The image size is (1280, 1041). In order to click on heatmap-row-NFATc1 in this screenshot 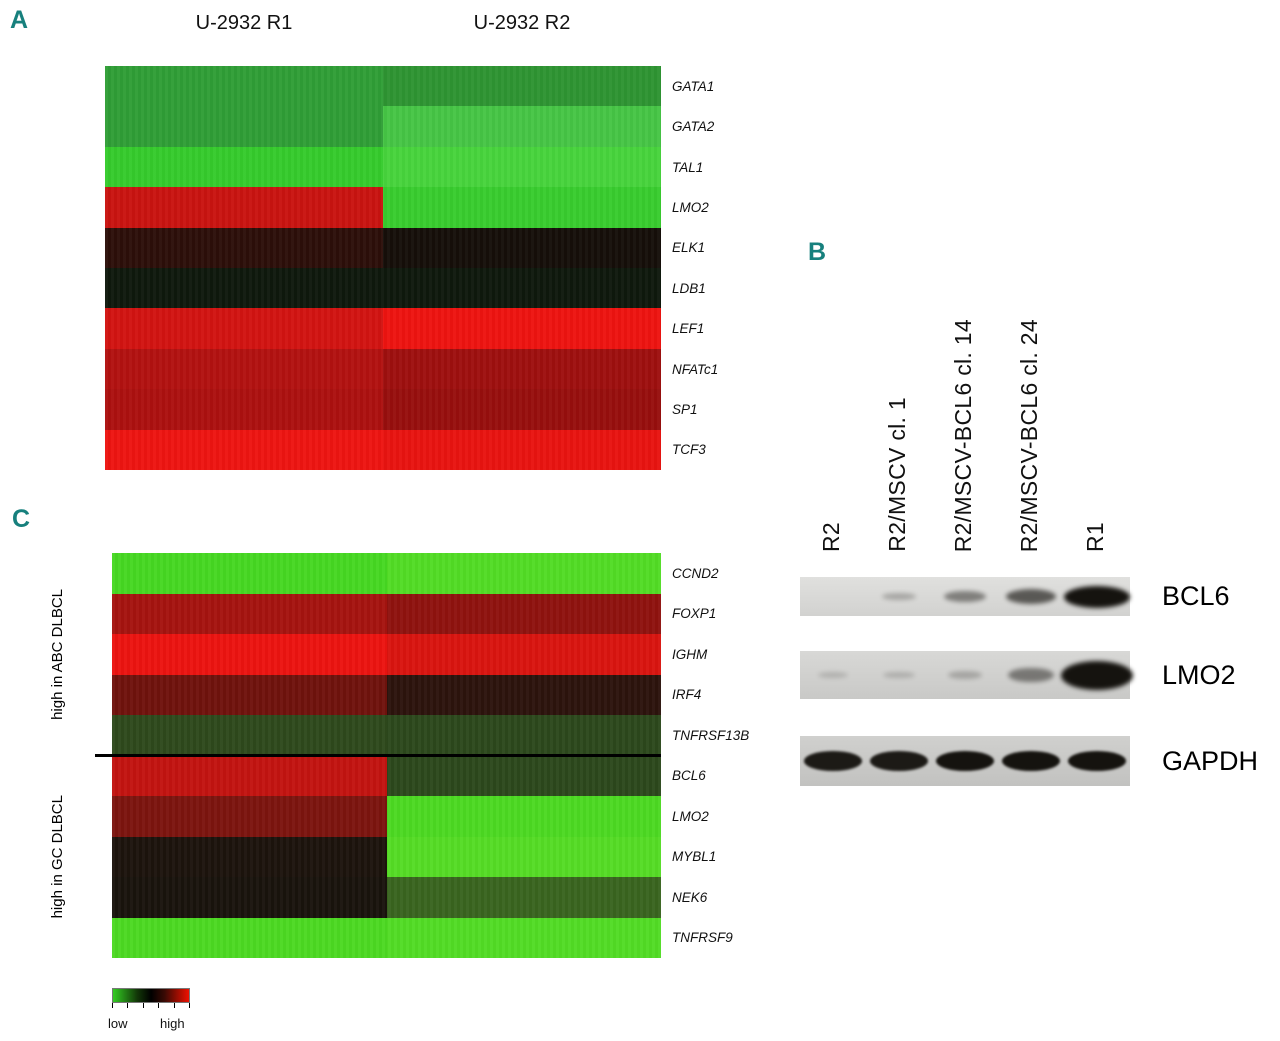, I will do `click(383, 369)`.